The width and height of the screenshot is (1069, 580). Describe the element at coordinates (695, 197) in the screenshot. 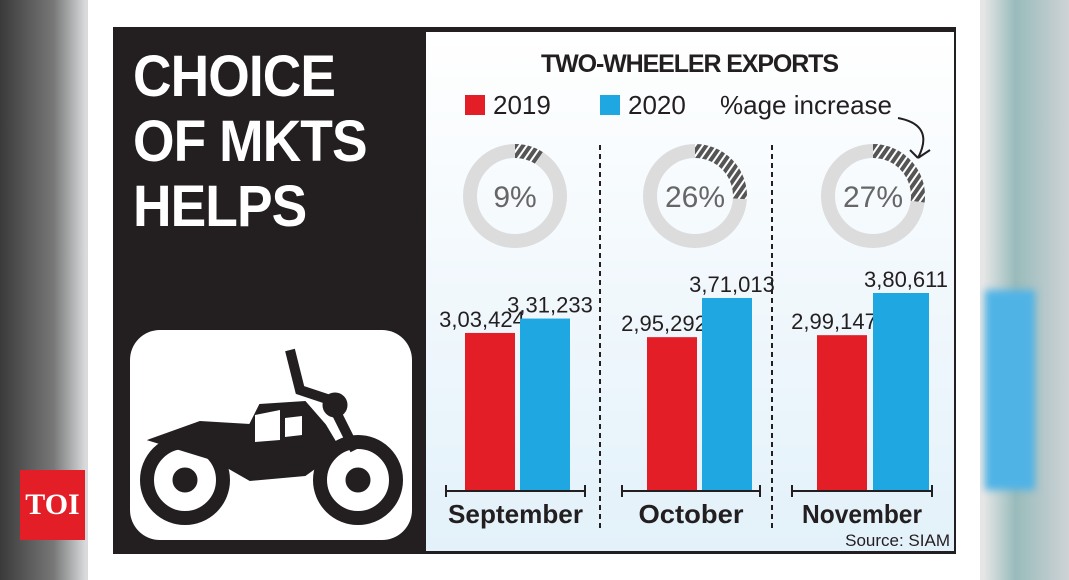

I see `donut-percent-label: 26%` at that location.